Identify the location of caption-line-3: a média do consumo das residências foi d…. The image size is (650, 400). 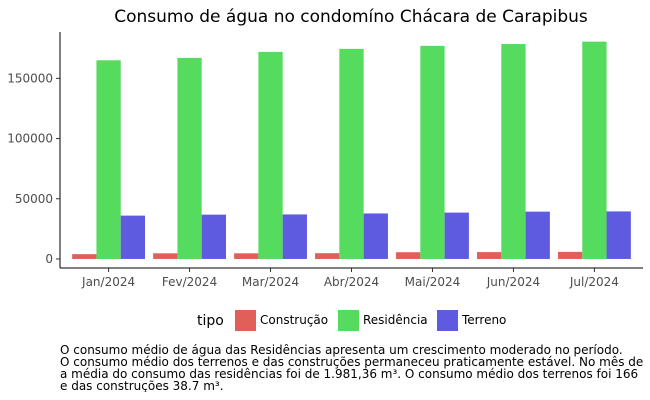
(349, 374).